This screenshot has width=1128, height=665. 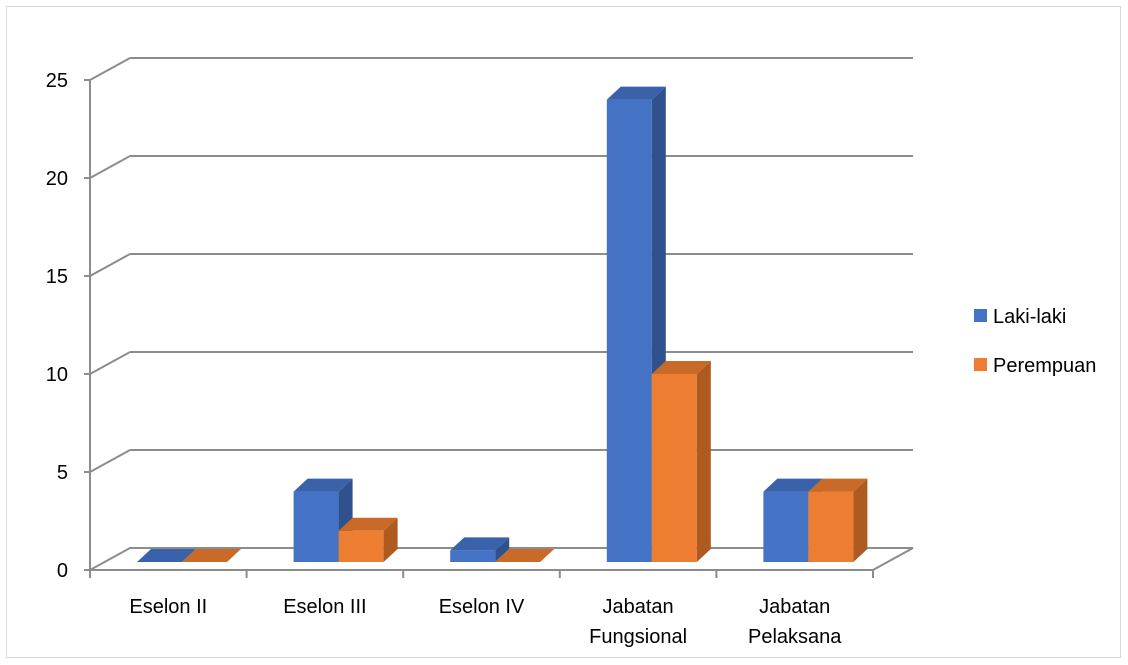 I want to click on y-tick-label: 0, so click(x=62, y=571).